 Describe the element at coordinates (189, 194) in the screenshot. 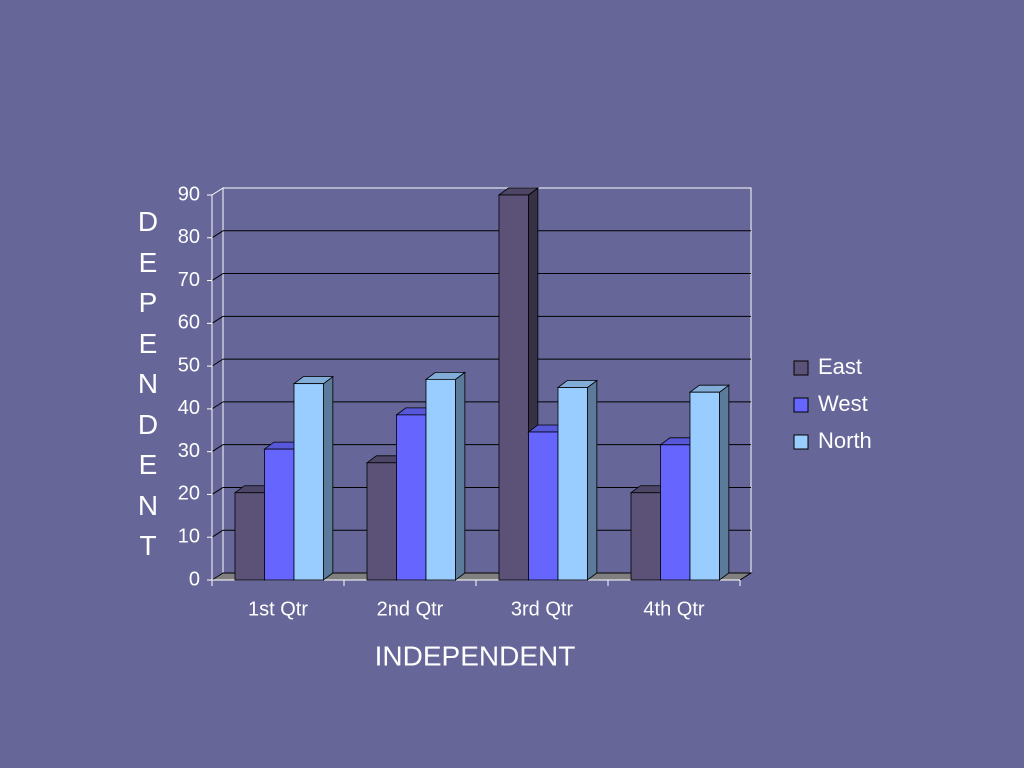

I see `y-tick-label: 90` at that location.